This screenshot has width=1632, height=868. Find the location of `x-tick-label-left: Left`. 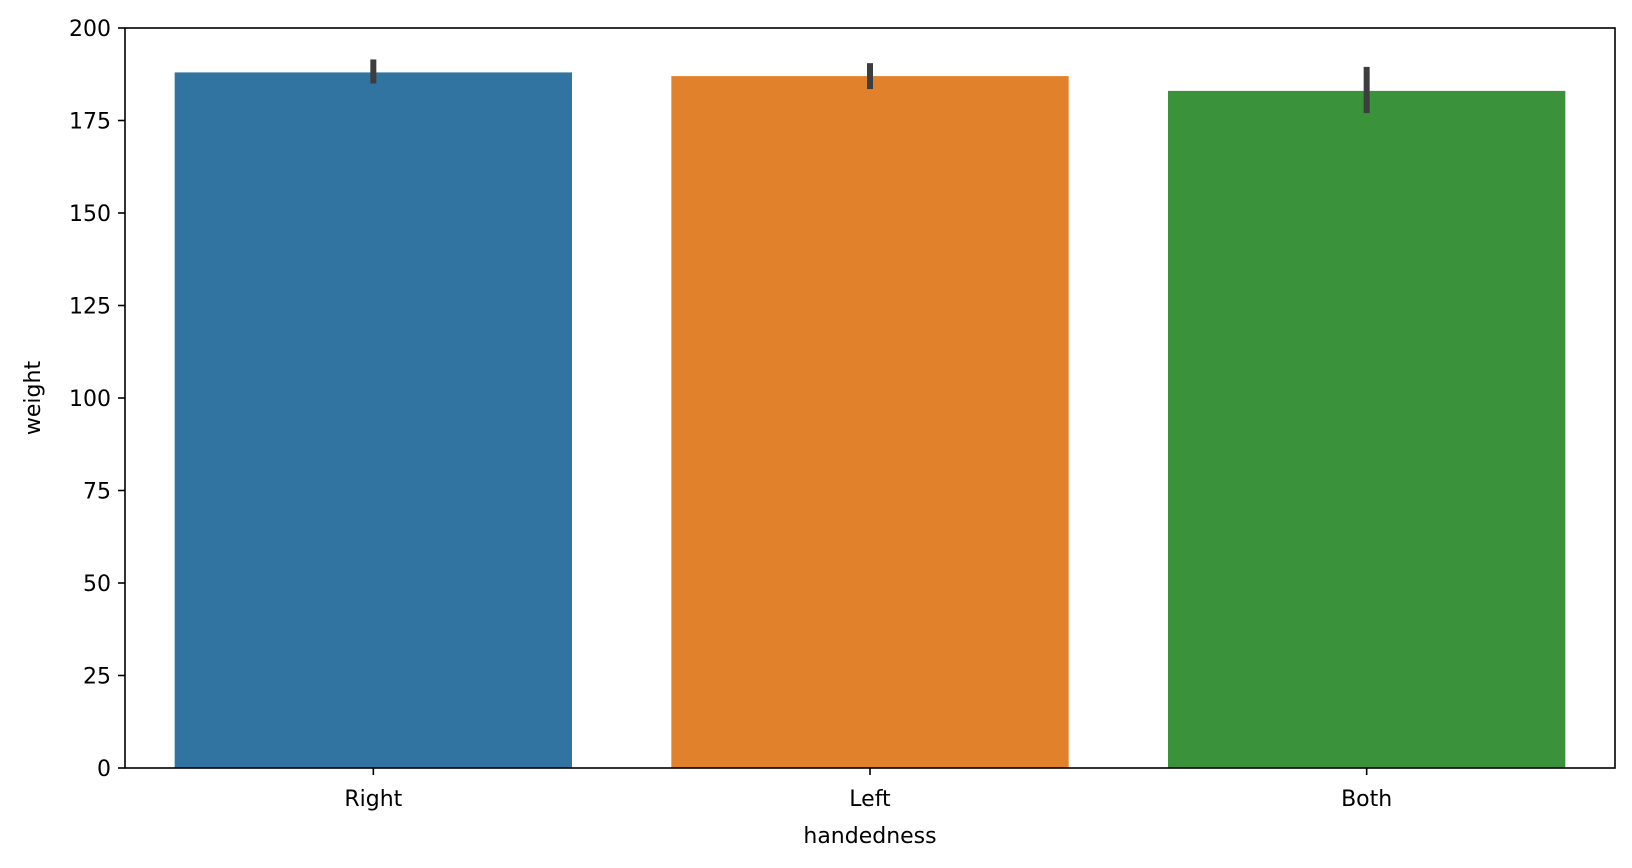

x-tick-label-left: Left is located at coordinates (870, 799).